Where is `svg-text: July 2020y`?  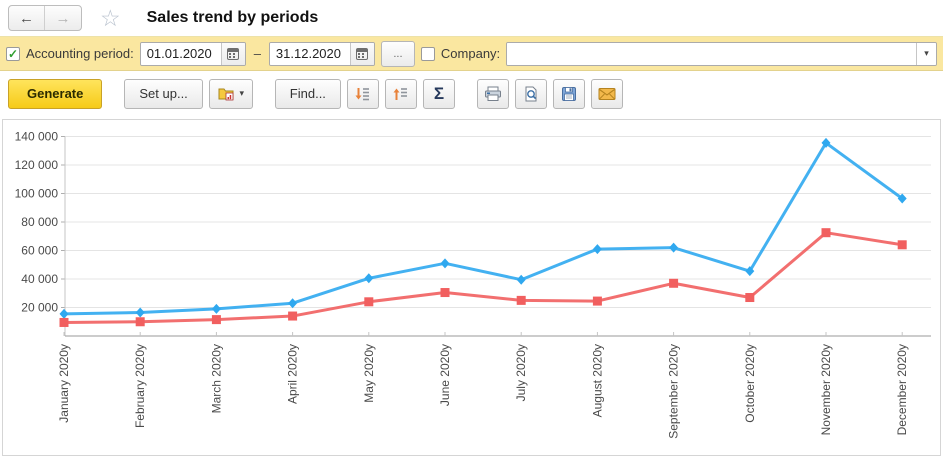
svg-text: July 2020y is located at coordinates (521, 372).